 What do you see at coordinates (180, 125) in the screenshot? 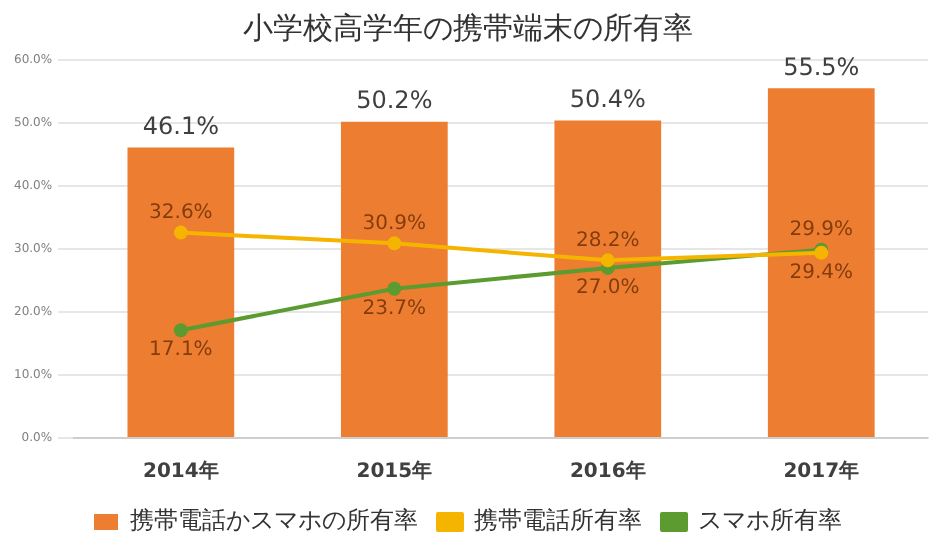
I see `data-label: 46.1%` at bounding box center [180, 125].